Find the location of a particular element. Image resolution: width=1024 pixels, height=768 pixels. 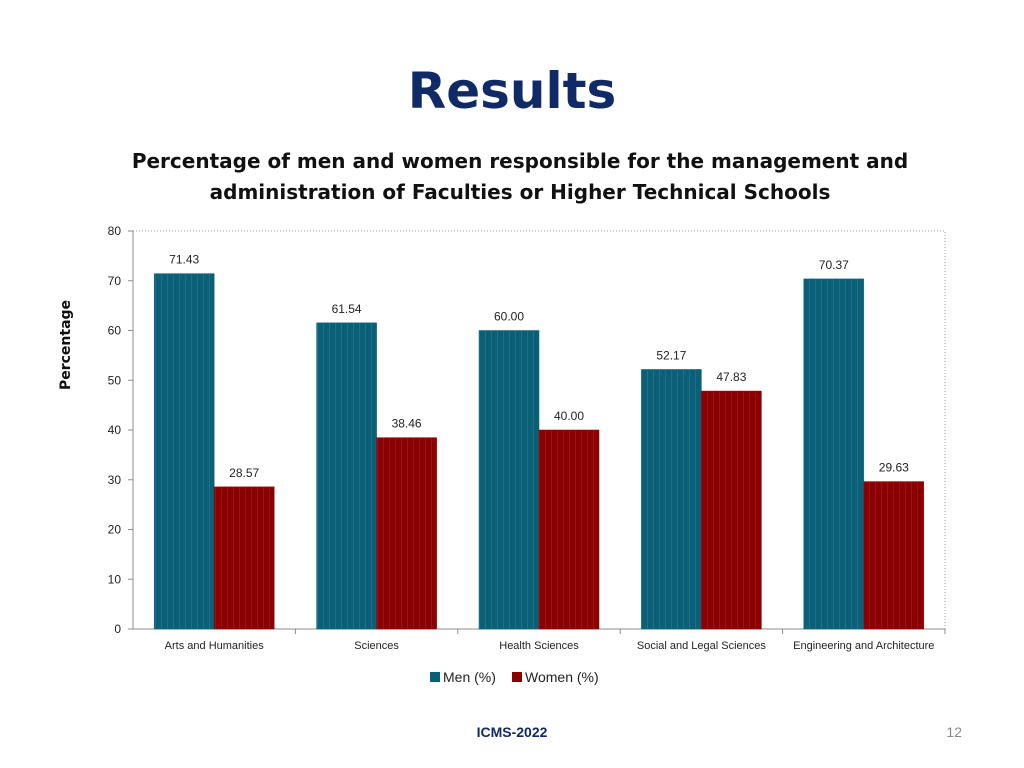

bar-value-label: 60.00 is located at coordinates (509, 317).